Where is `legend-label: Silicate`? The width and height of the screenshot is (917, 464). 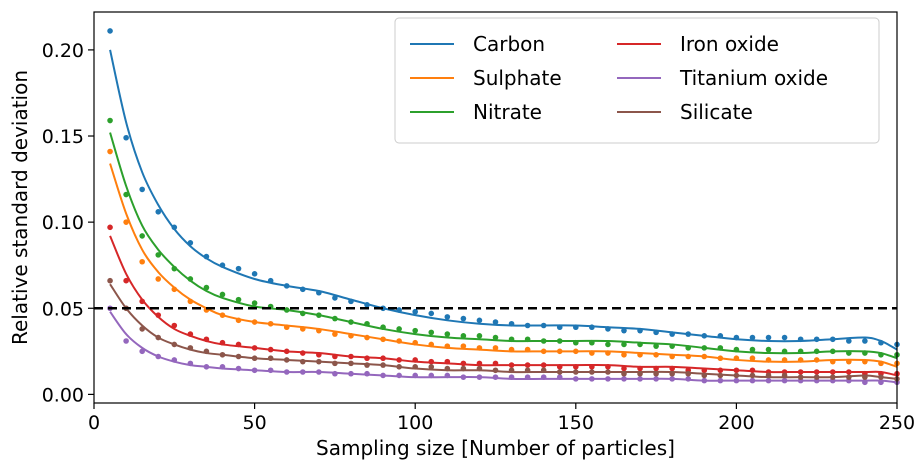
legend-label: Silicate is located at coordinates (716, 112).